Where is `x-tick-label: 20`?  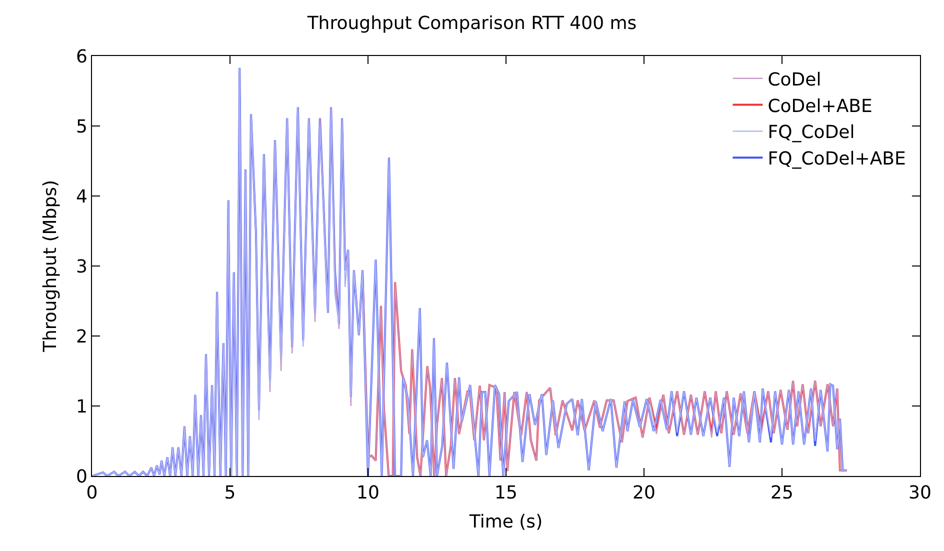
x-tick-label: 20 is located at coordinates (644, 493).